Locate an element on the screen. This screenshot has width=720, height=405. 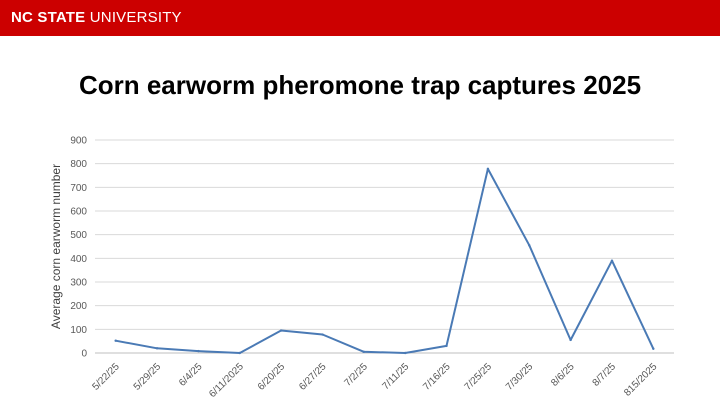
brand-name-strong: NC STATE is located at coordinates (48, 17).